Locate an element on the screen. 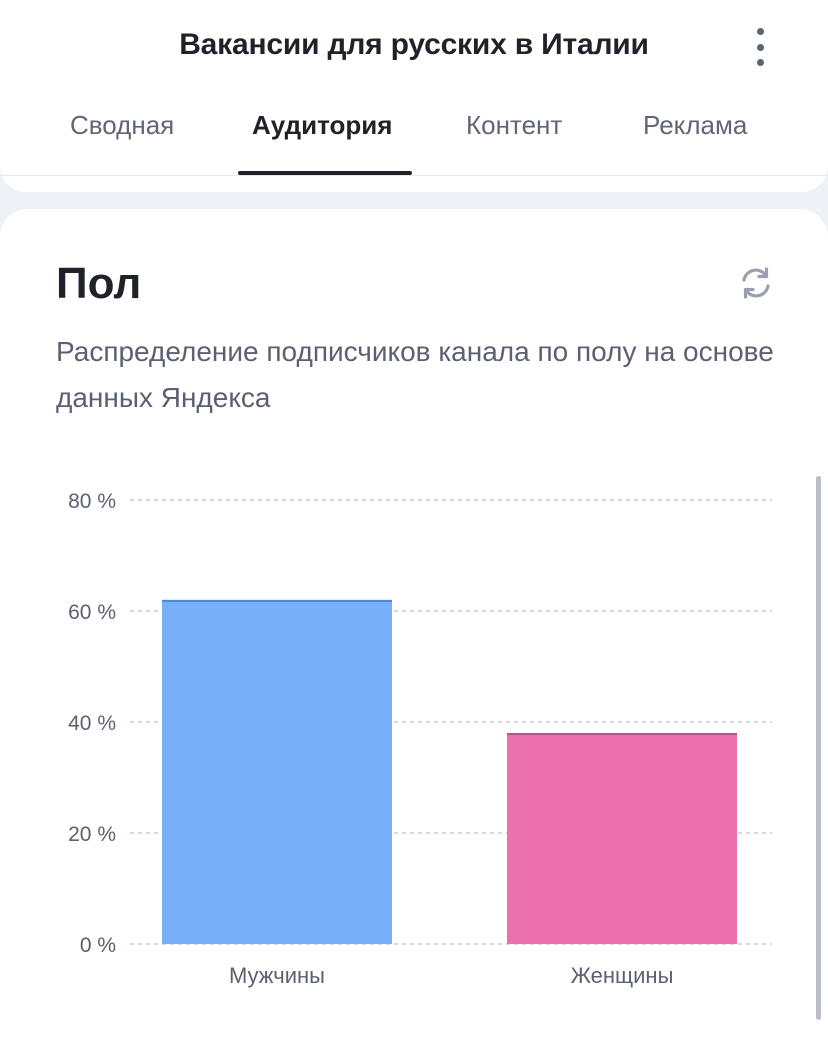 This screenshot has width=828, height=1039. tab-audience: Аудитория is located at coordinates (322, 125).